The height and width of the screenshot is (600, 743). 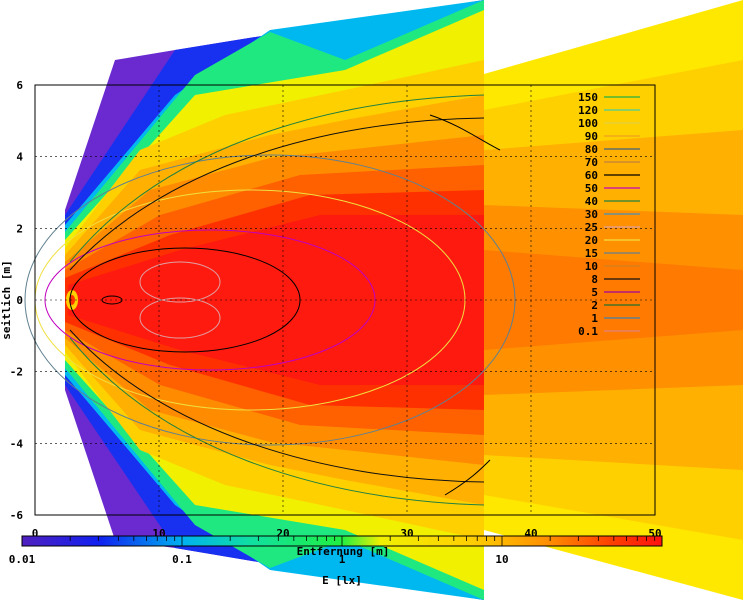 What do you see at coordinates (6, 299) in the screenshot?
I see `y-axis-label: seitlich [m]` at bounding box center [6, 299].